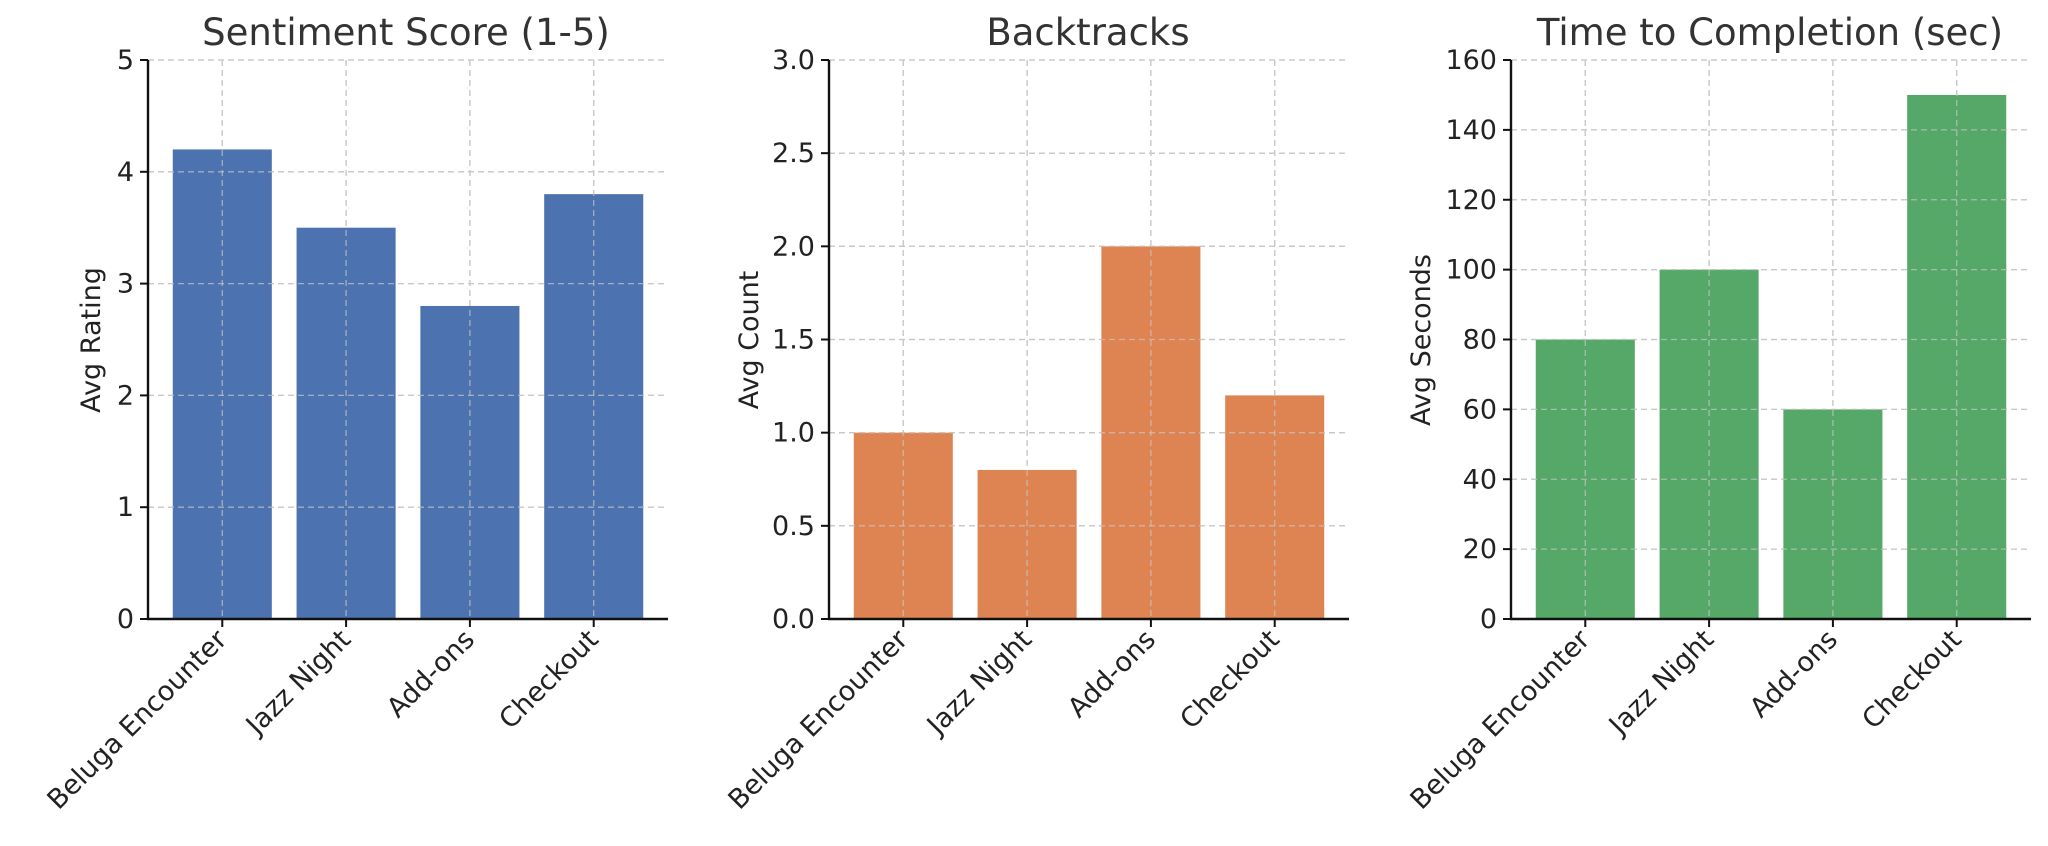 The width and height of the screenshot is (2048, 846). I want to click on y-tick-label: 100, so click(1471, 270).